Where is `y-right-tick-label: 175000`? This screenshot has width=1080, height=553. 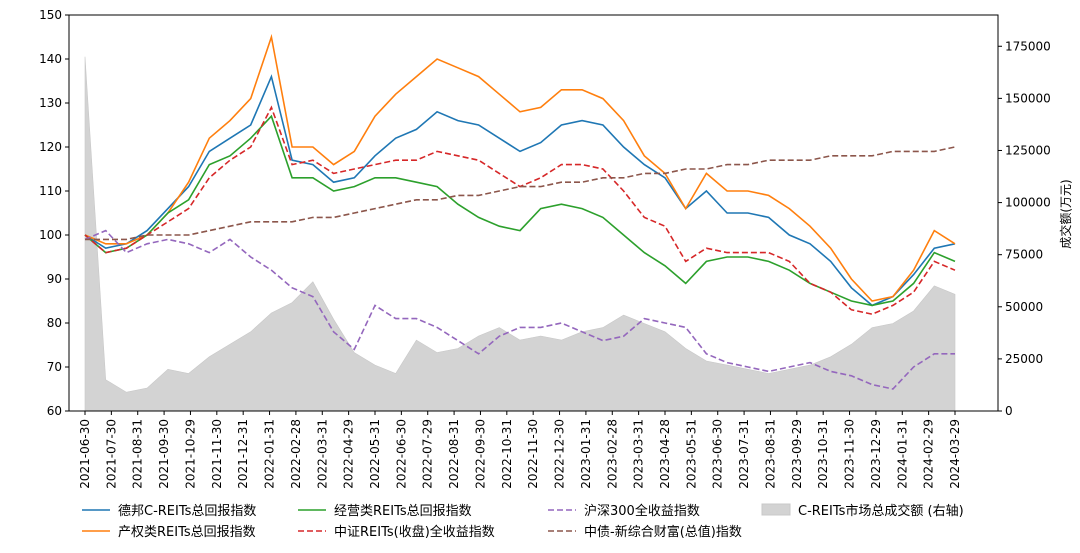 y-right-tick-label: 175000 is located at coordinates (1028, 46).